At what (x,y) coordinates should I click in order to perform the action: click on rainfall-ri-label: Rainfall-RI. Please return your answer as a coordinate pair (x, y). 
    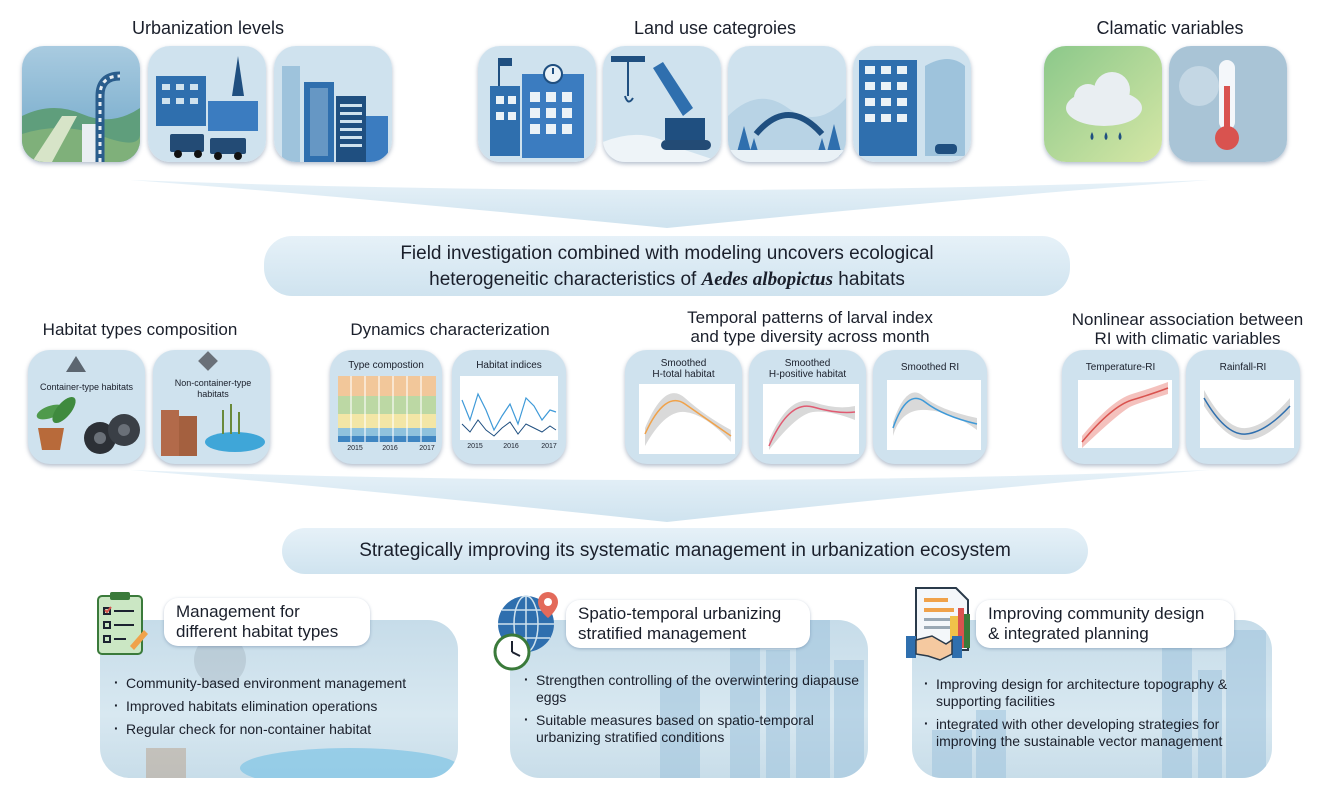
    Looking at the image, I should click on (1243, 367).